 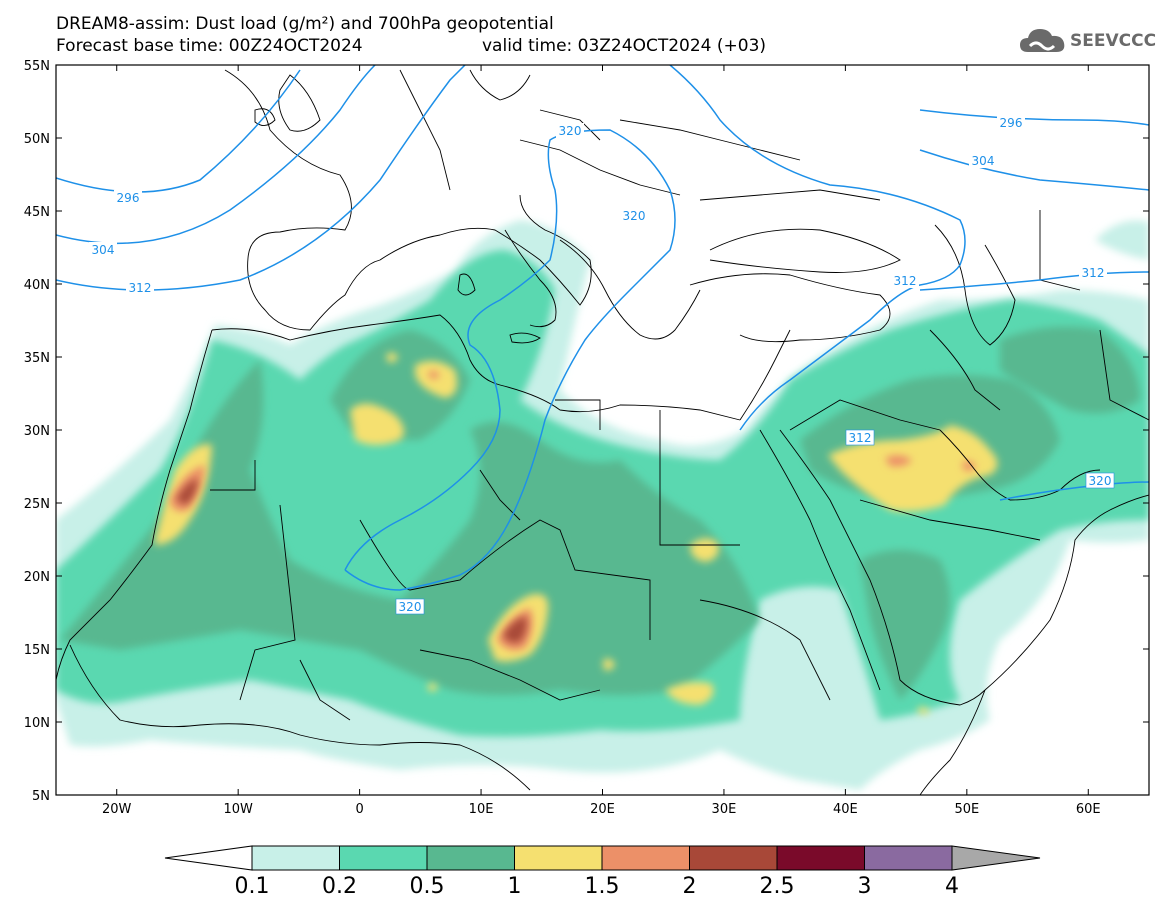 I want to click on colorbar-label: 2, so click(x=690, y=886).